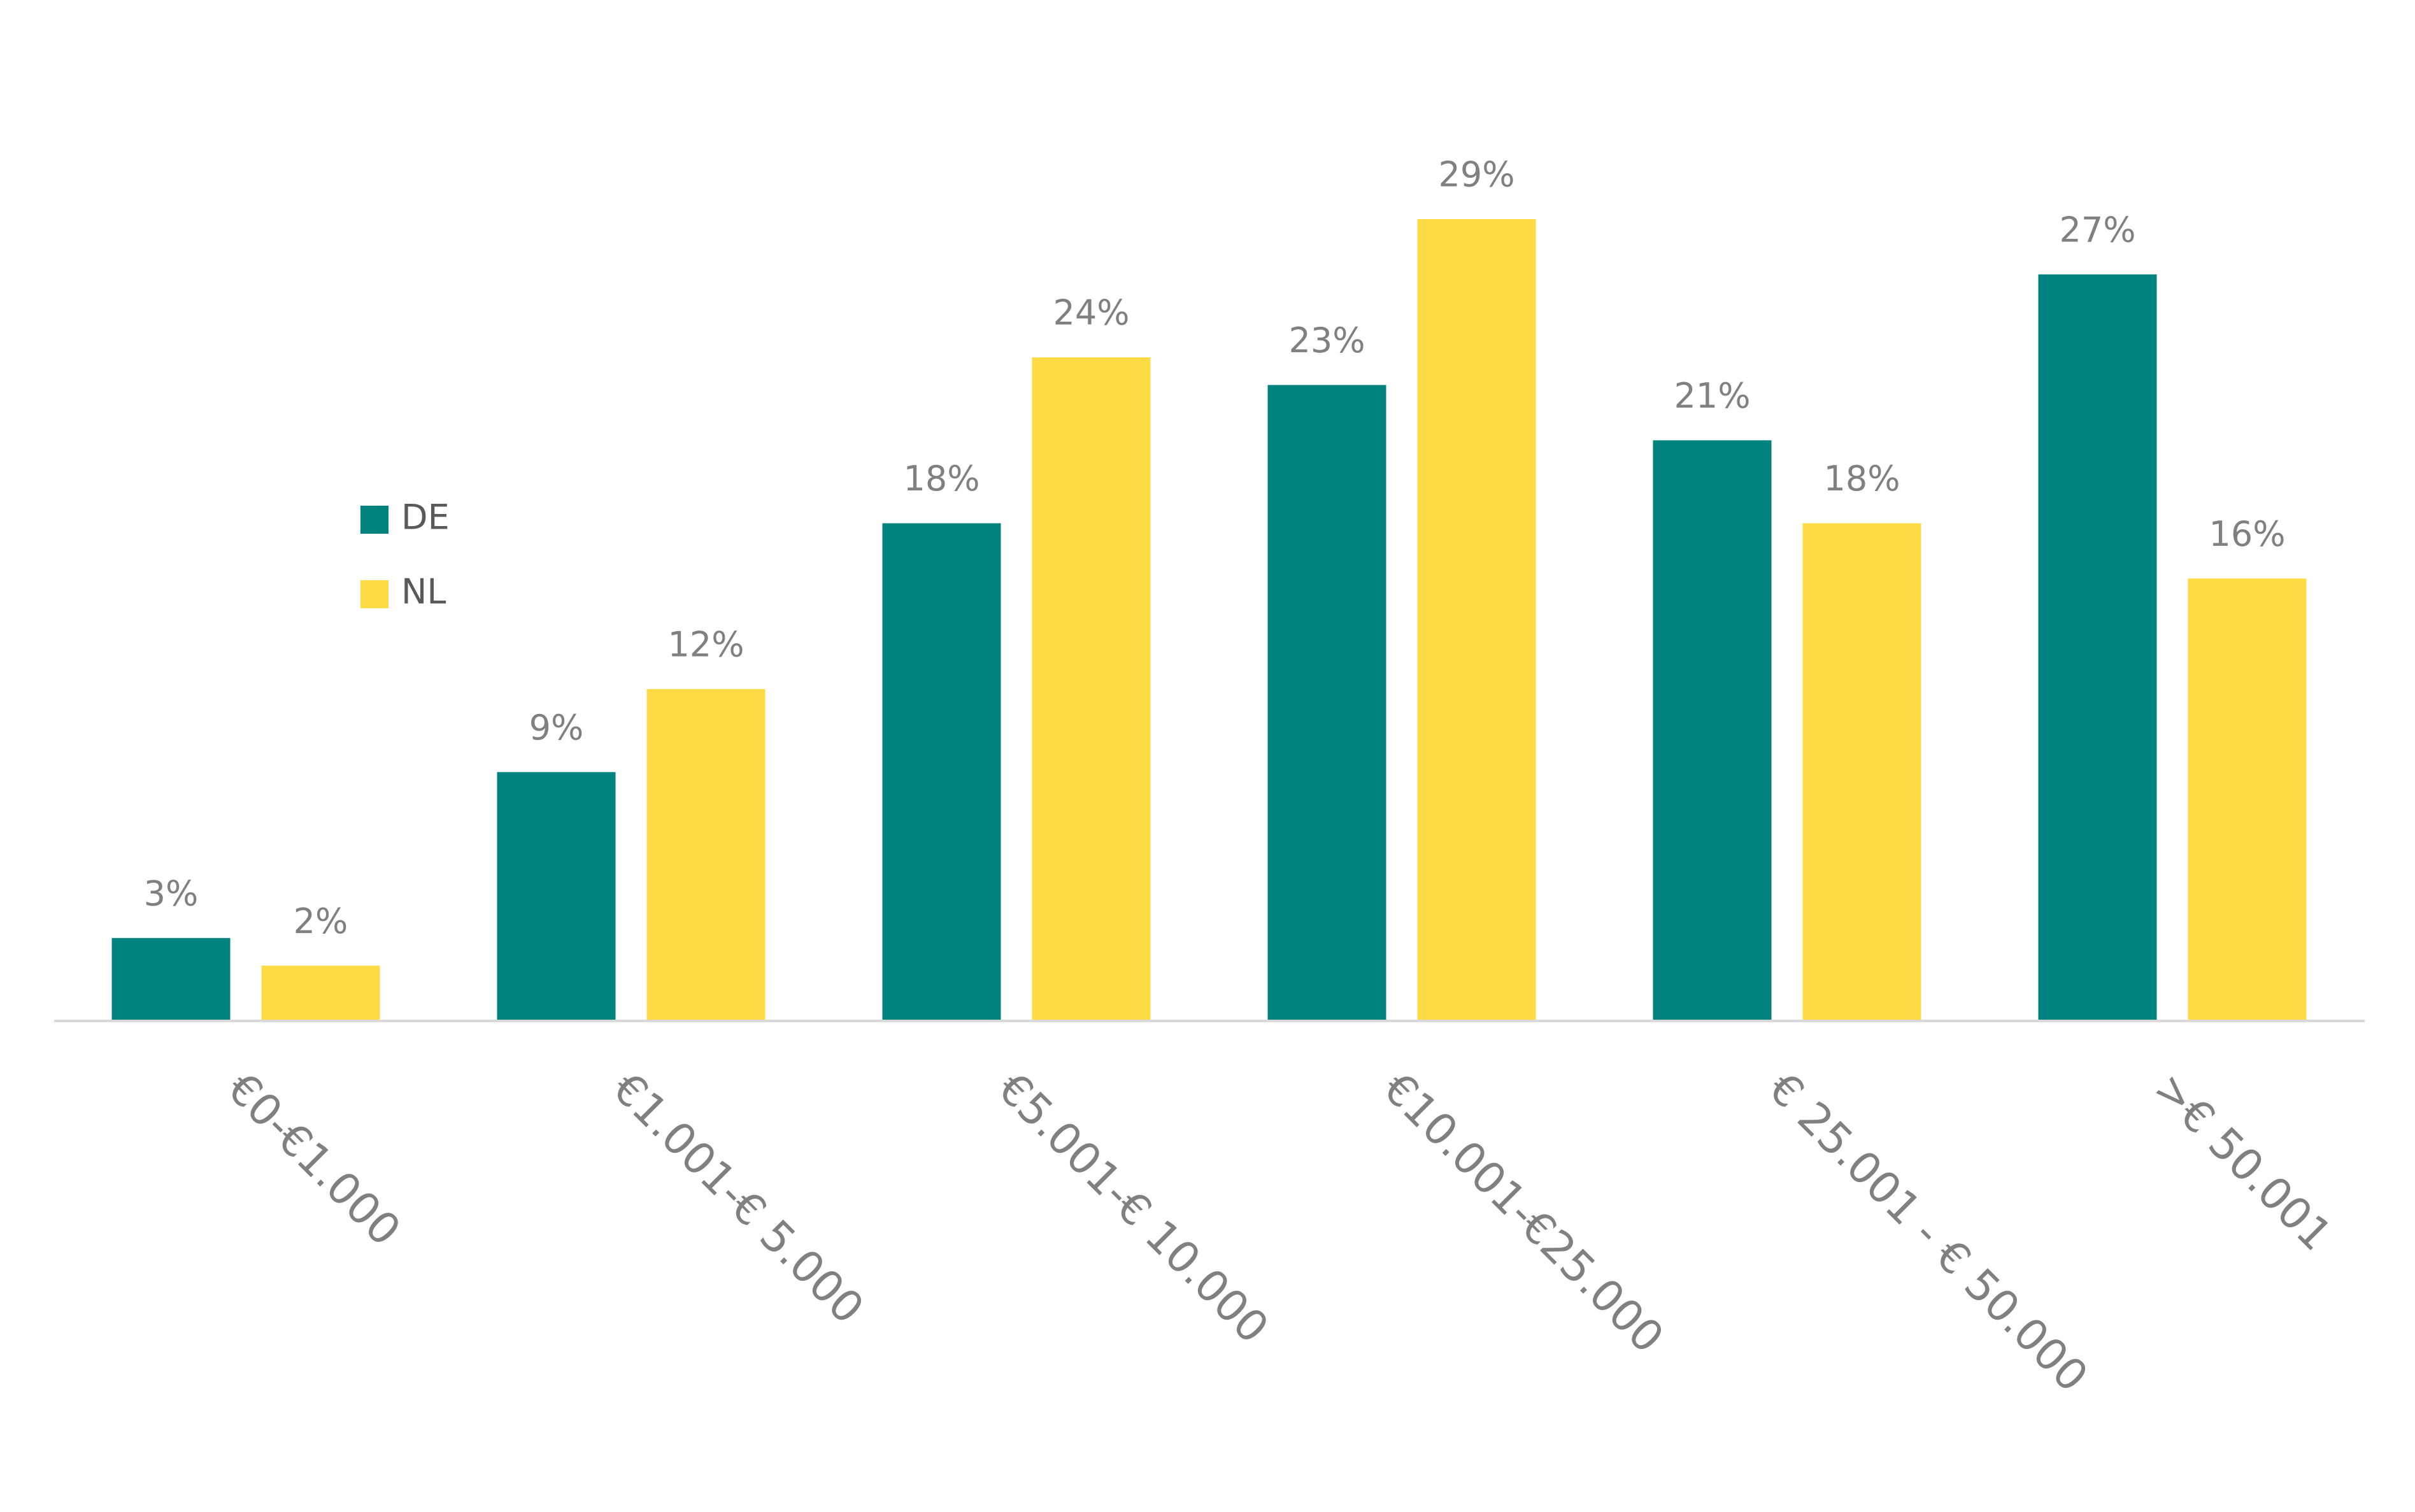 Image resolution: width=2415 pixels, height=1512 pixels. What do you see at coordinates (1712, 396) in the screenshot?
I see `value-label: 21%` at bounding box center [1712, 396].